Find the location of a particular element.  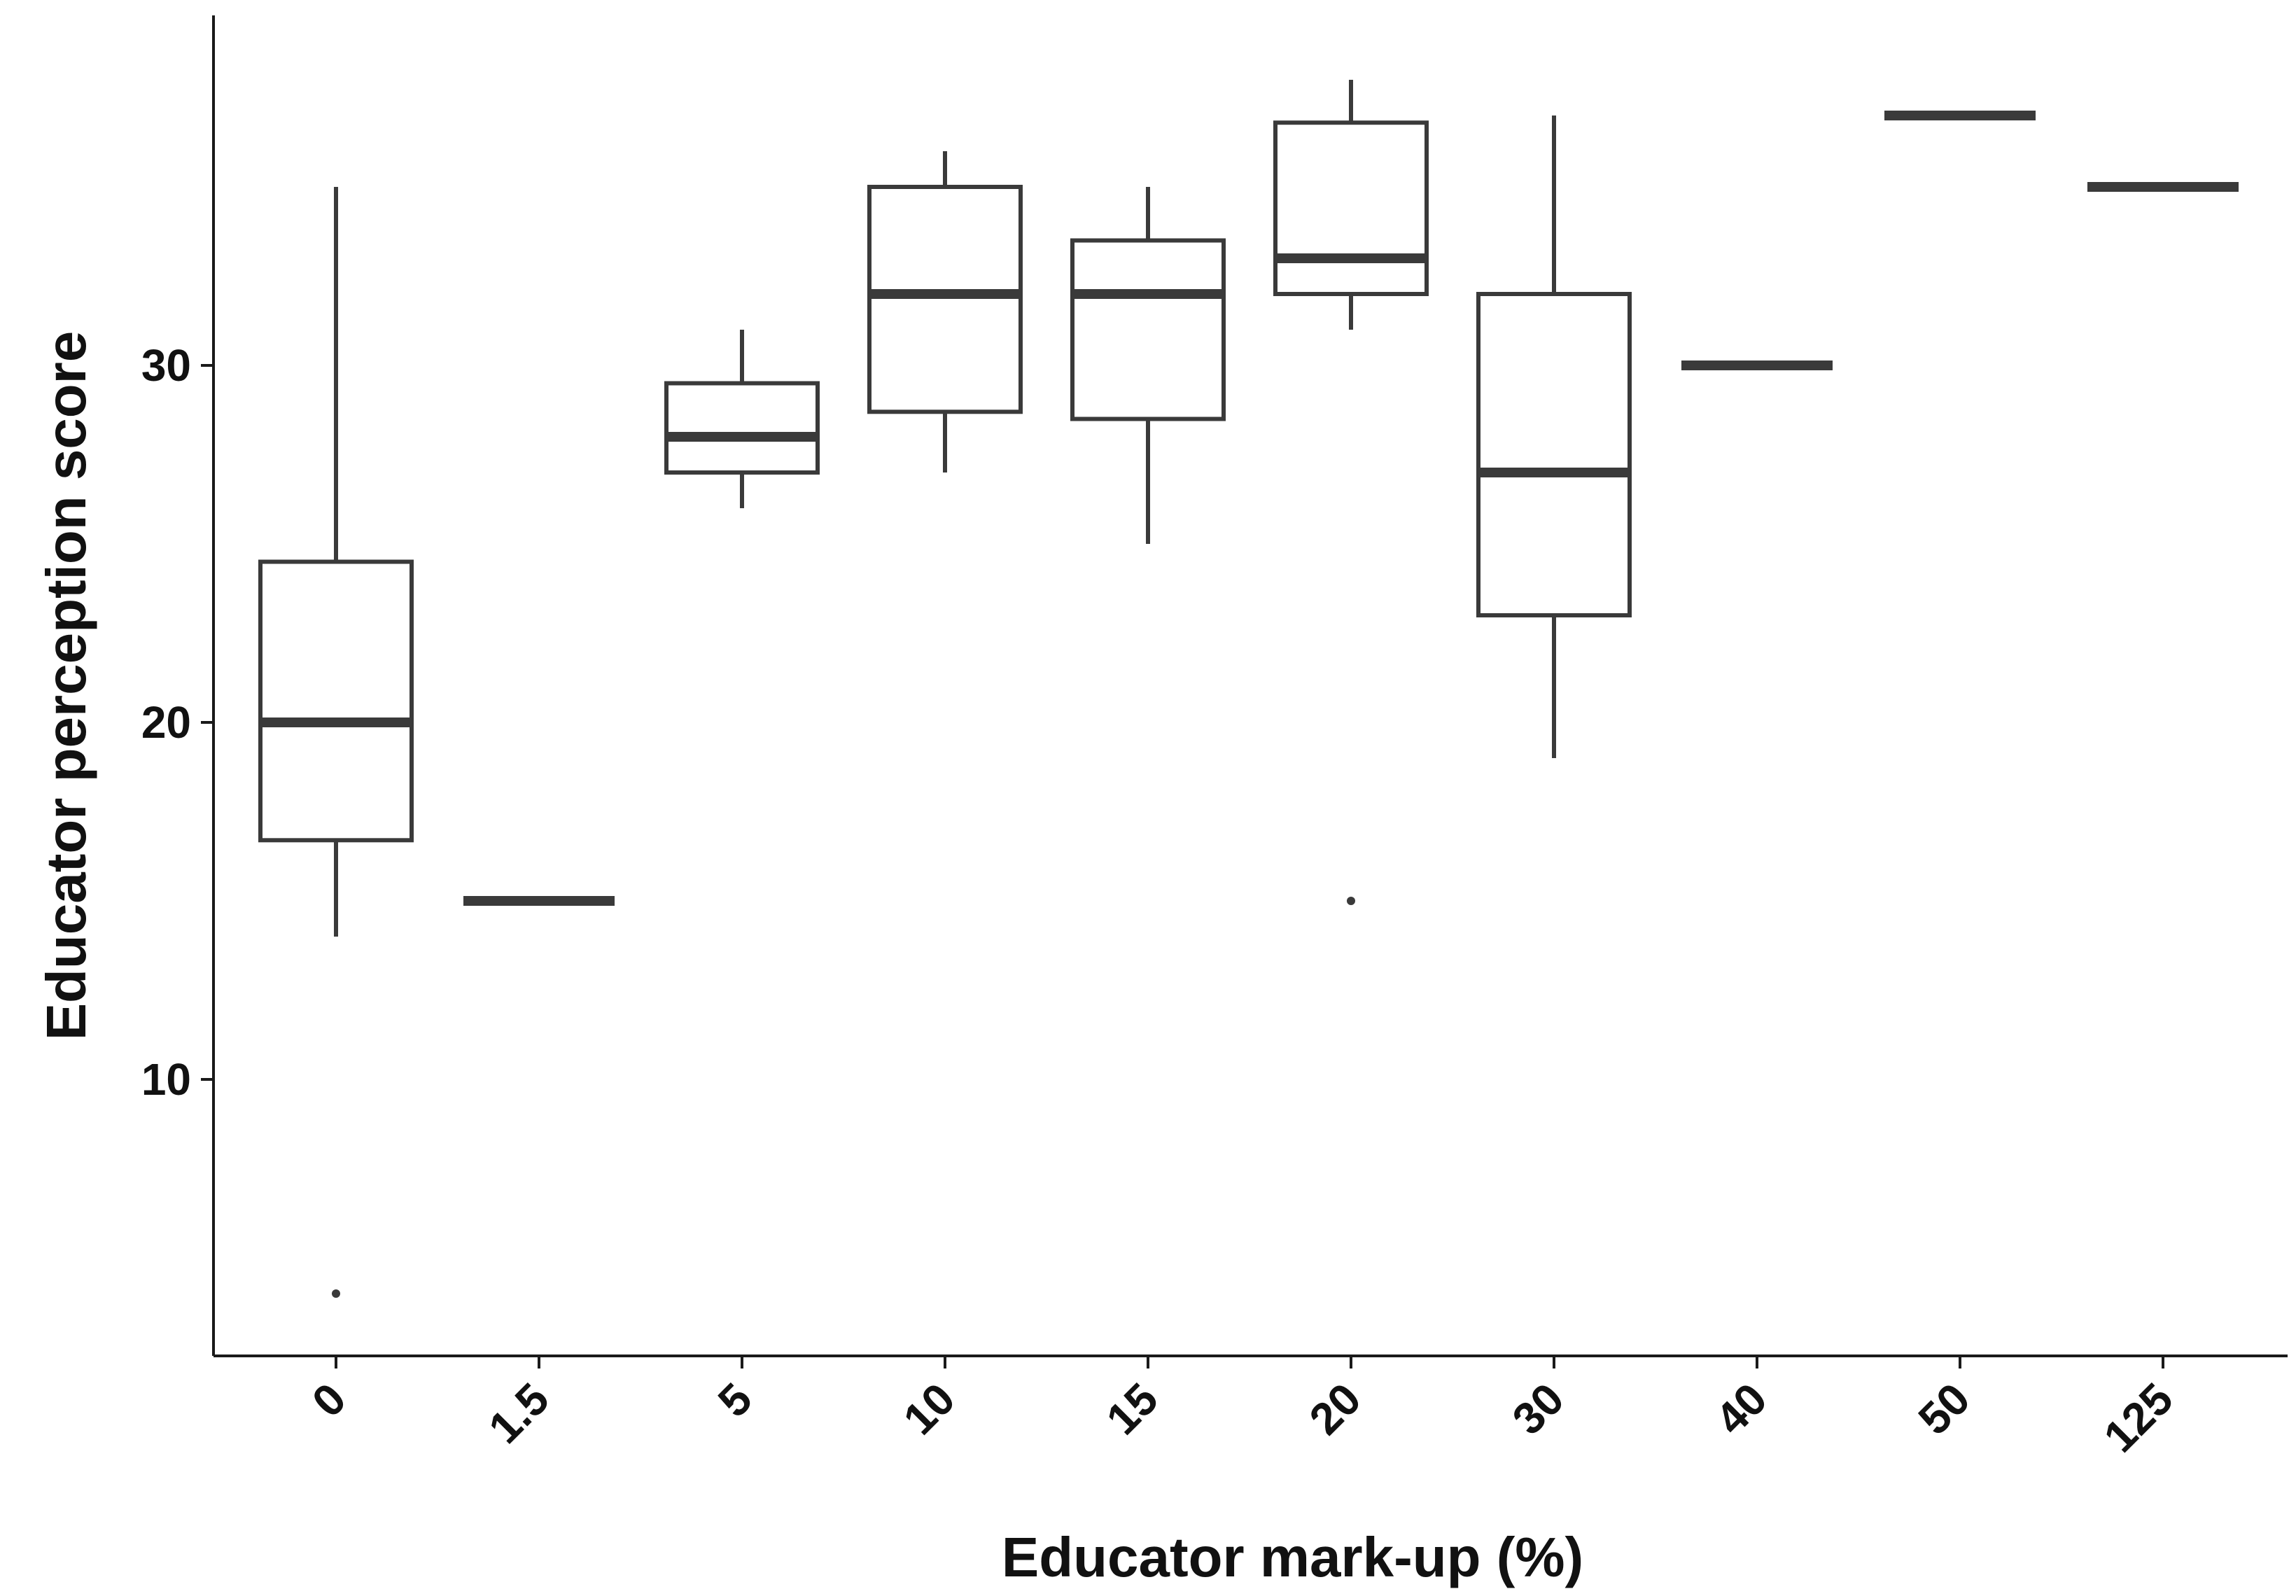

y-tick-label: 20 is located at coordinates (166, 722).